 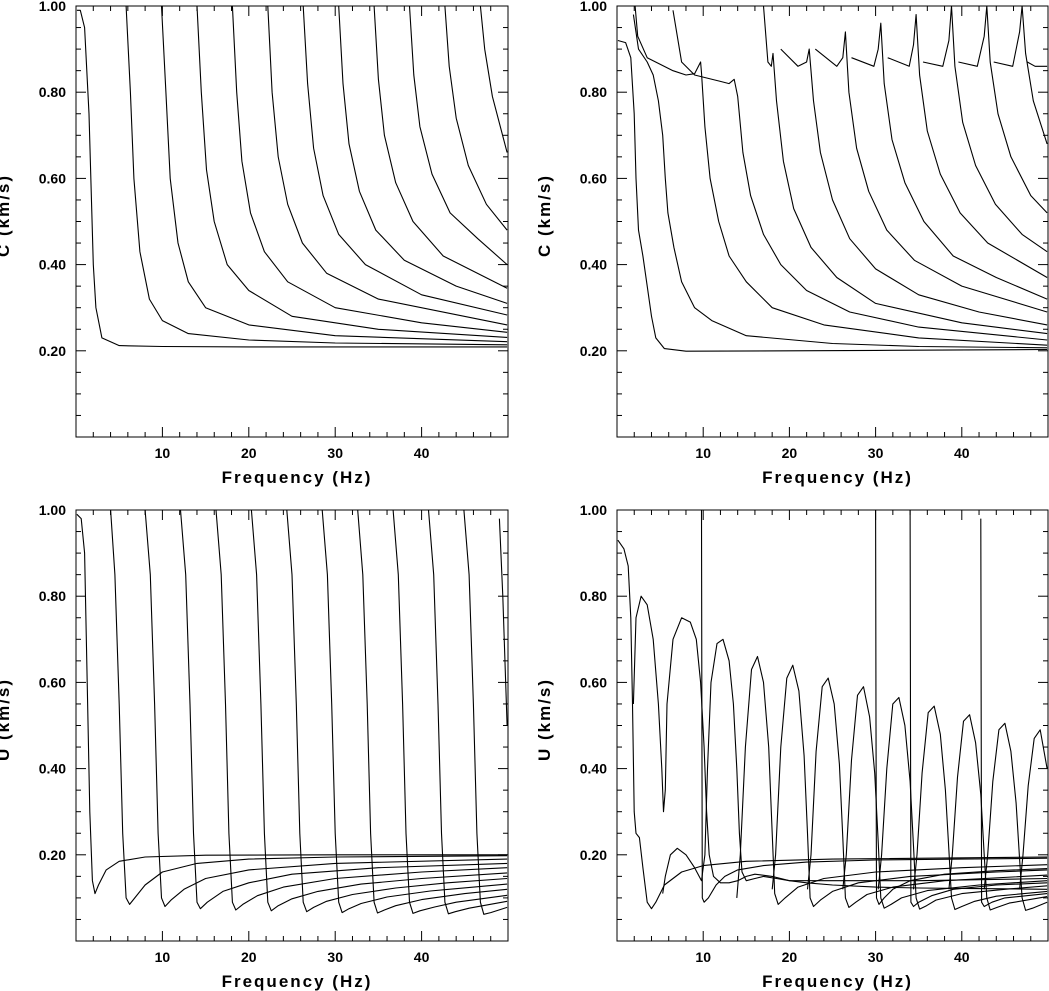 I want to click on y-axis-label: U (km/s), so click(x=6, y=719).